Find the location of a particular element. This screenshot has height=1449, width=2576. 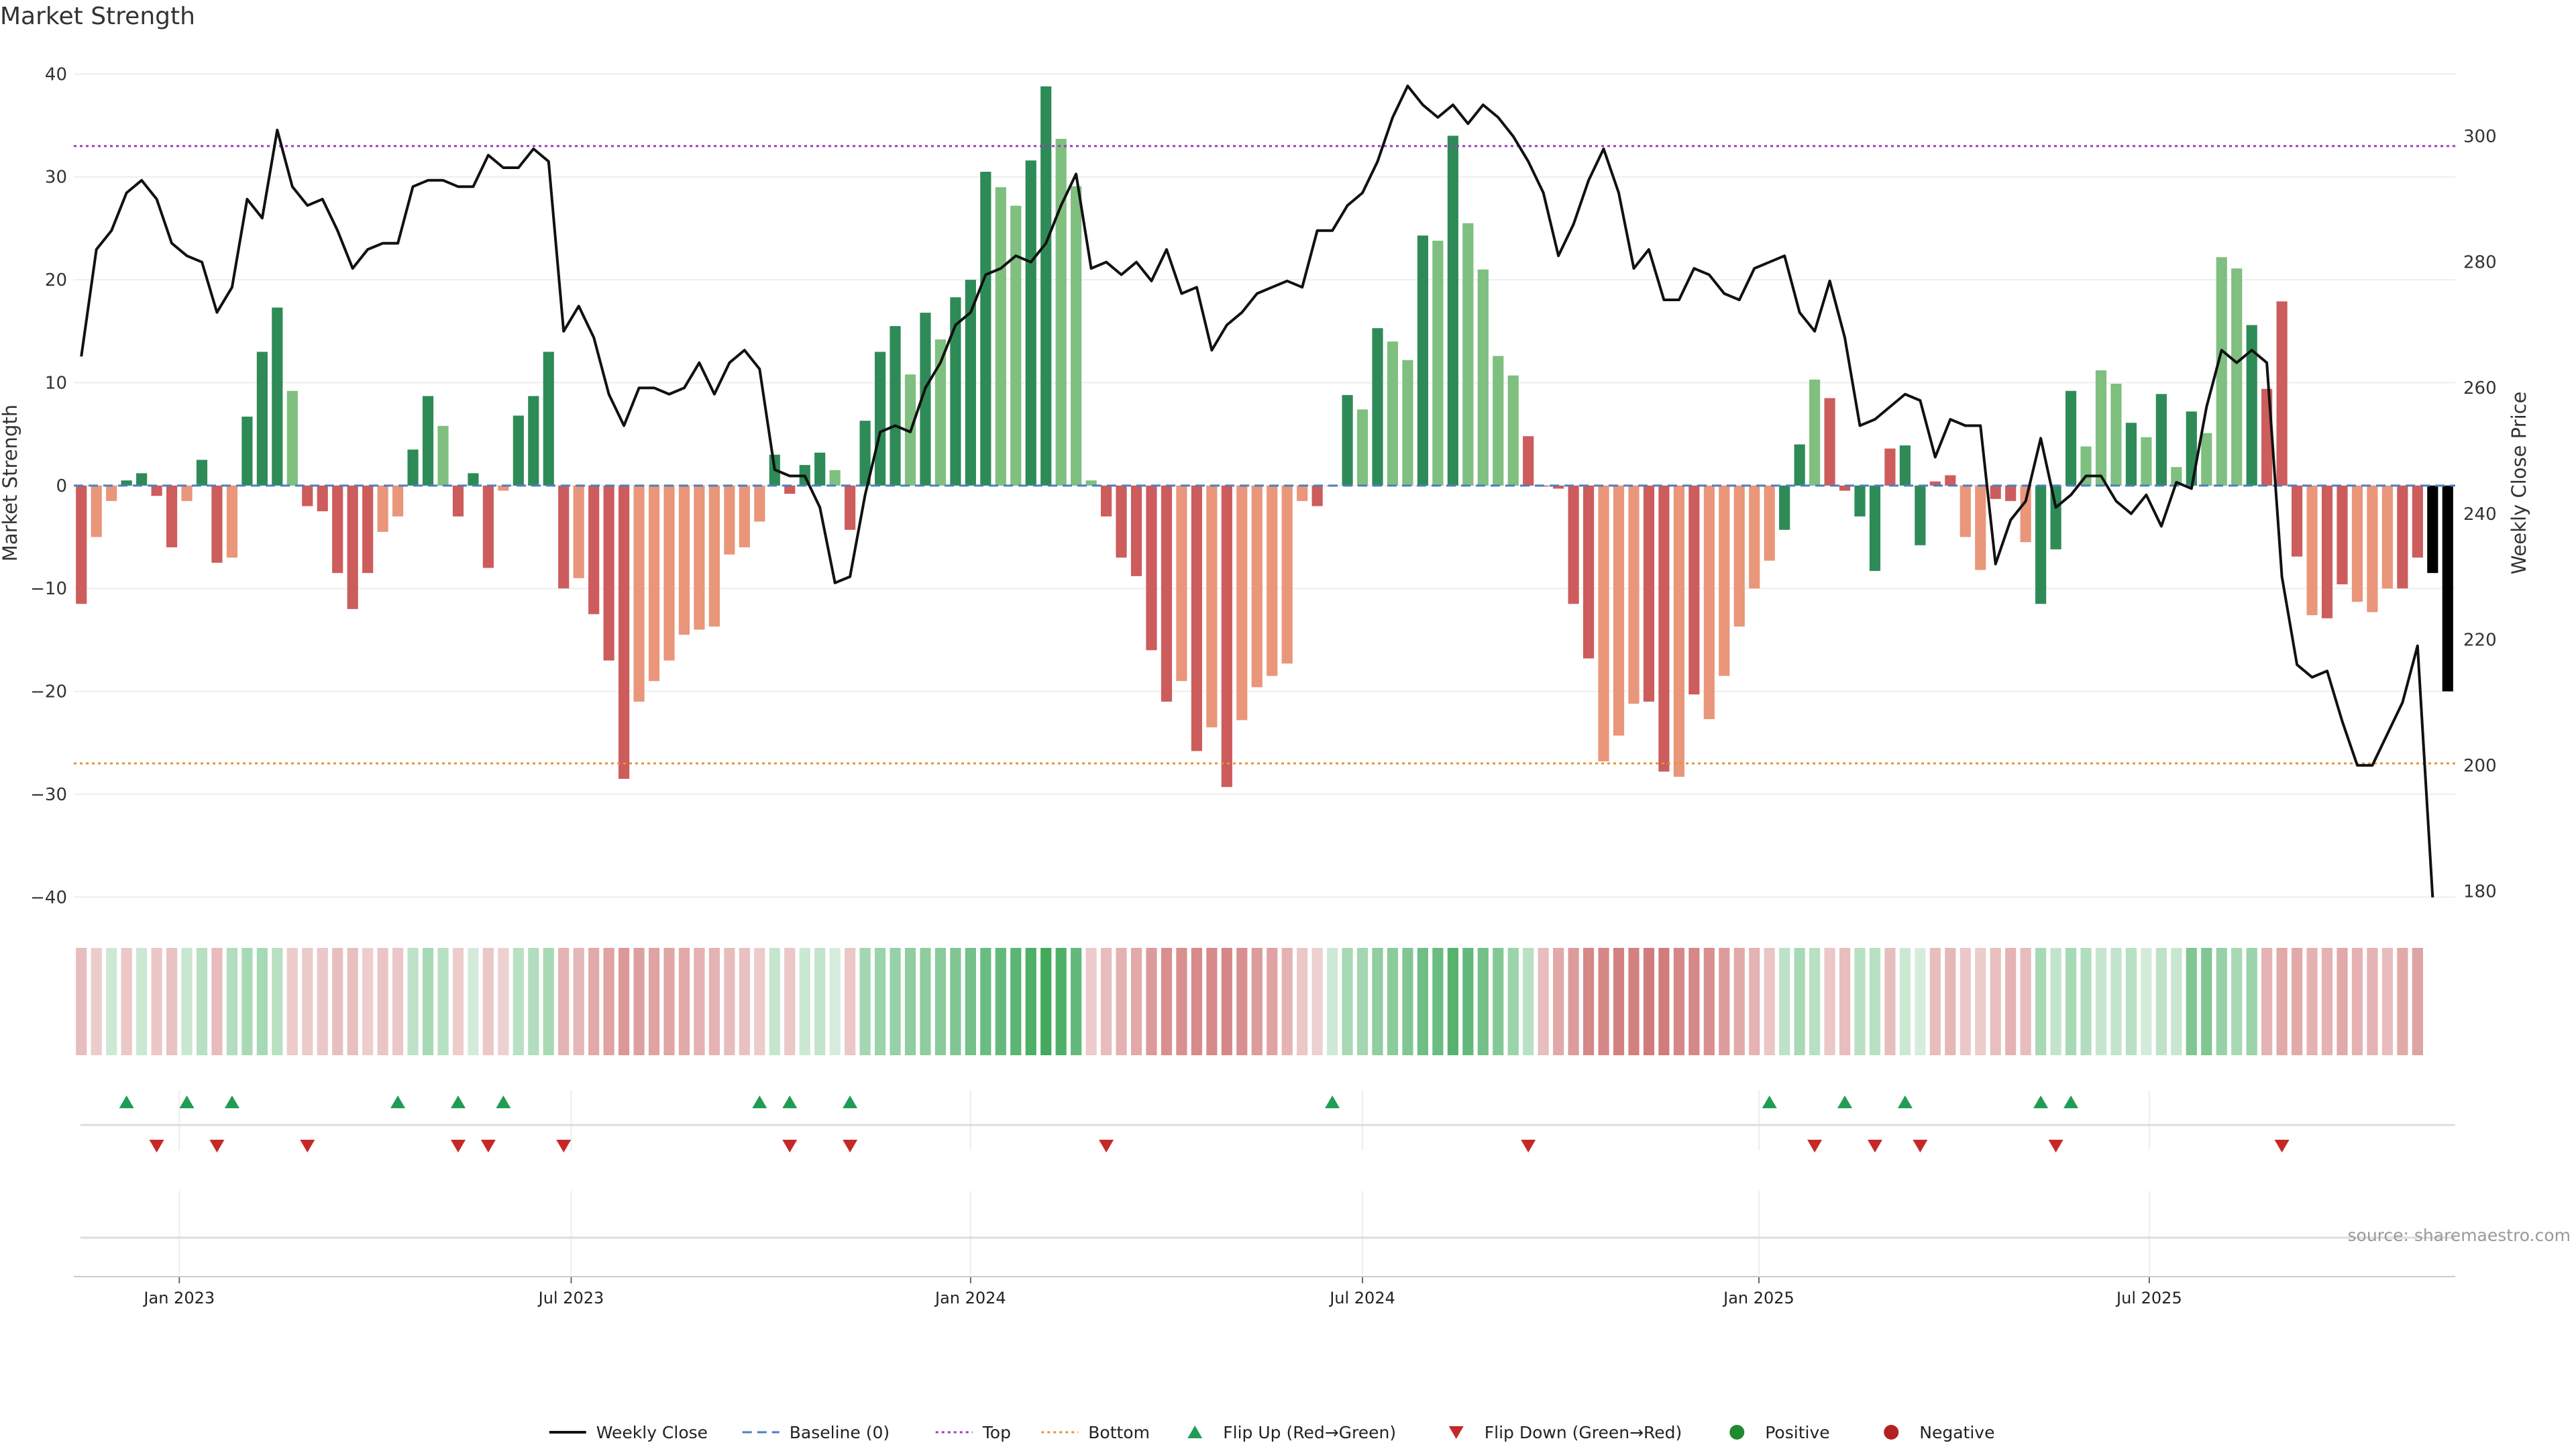

legend-item-flip-up-red-green: Flip Up (Red→Green) is located at coordinates (1291, 1432).